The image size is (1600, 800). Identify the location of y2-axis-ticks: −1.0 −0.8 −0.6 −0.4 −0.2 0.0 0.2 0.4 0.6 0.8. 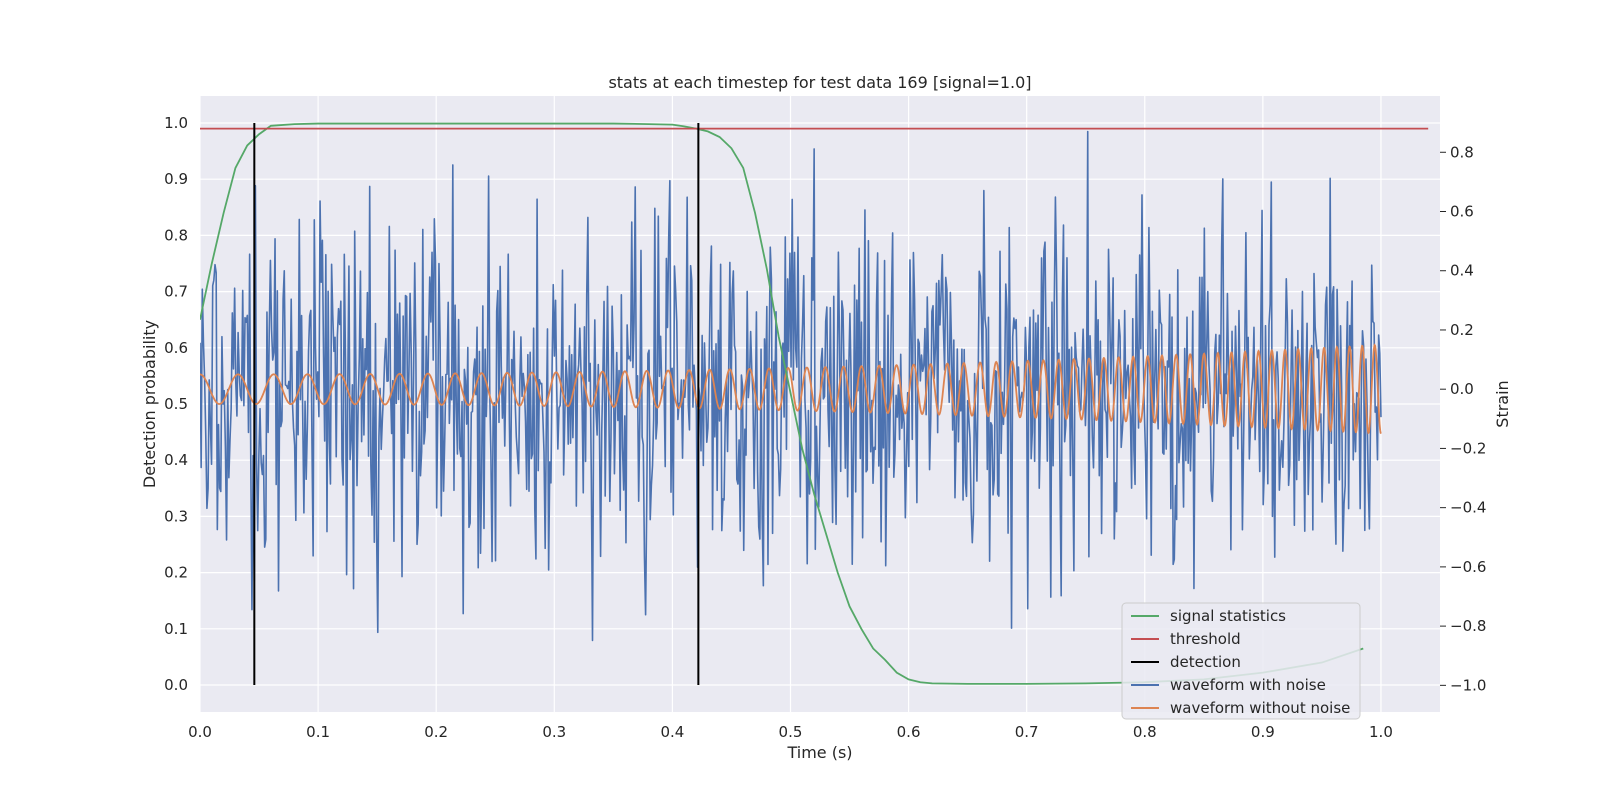
(1463, 418).